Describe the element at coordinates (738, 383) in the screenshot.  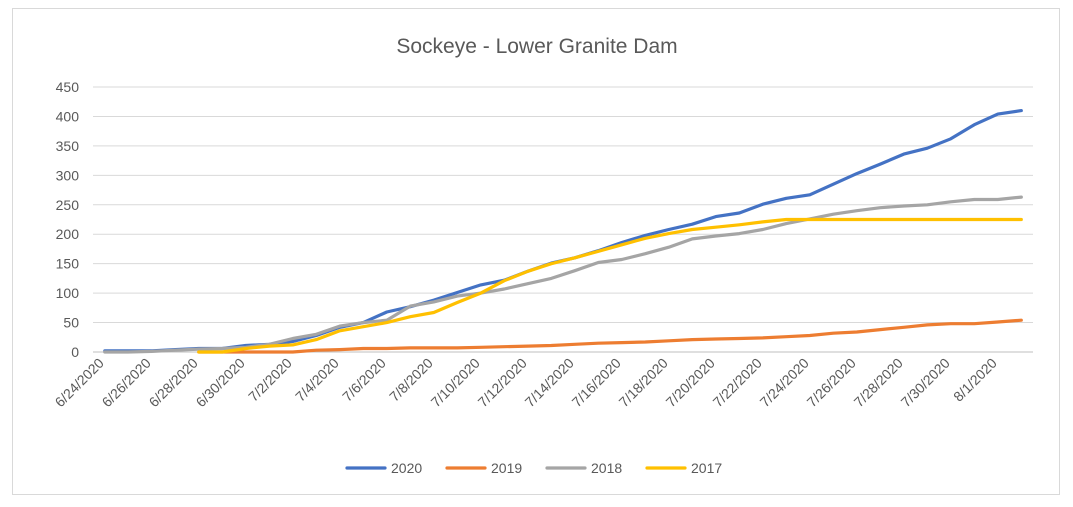
I see `x-tick-label: 7/22/2020` at that location.